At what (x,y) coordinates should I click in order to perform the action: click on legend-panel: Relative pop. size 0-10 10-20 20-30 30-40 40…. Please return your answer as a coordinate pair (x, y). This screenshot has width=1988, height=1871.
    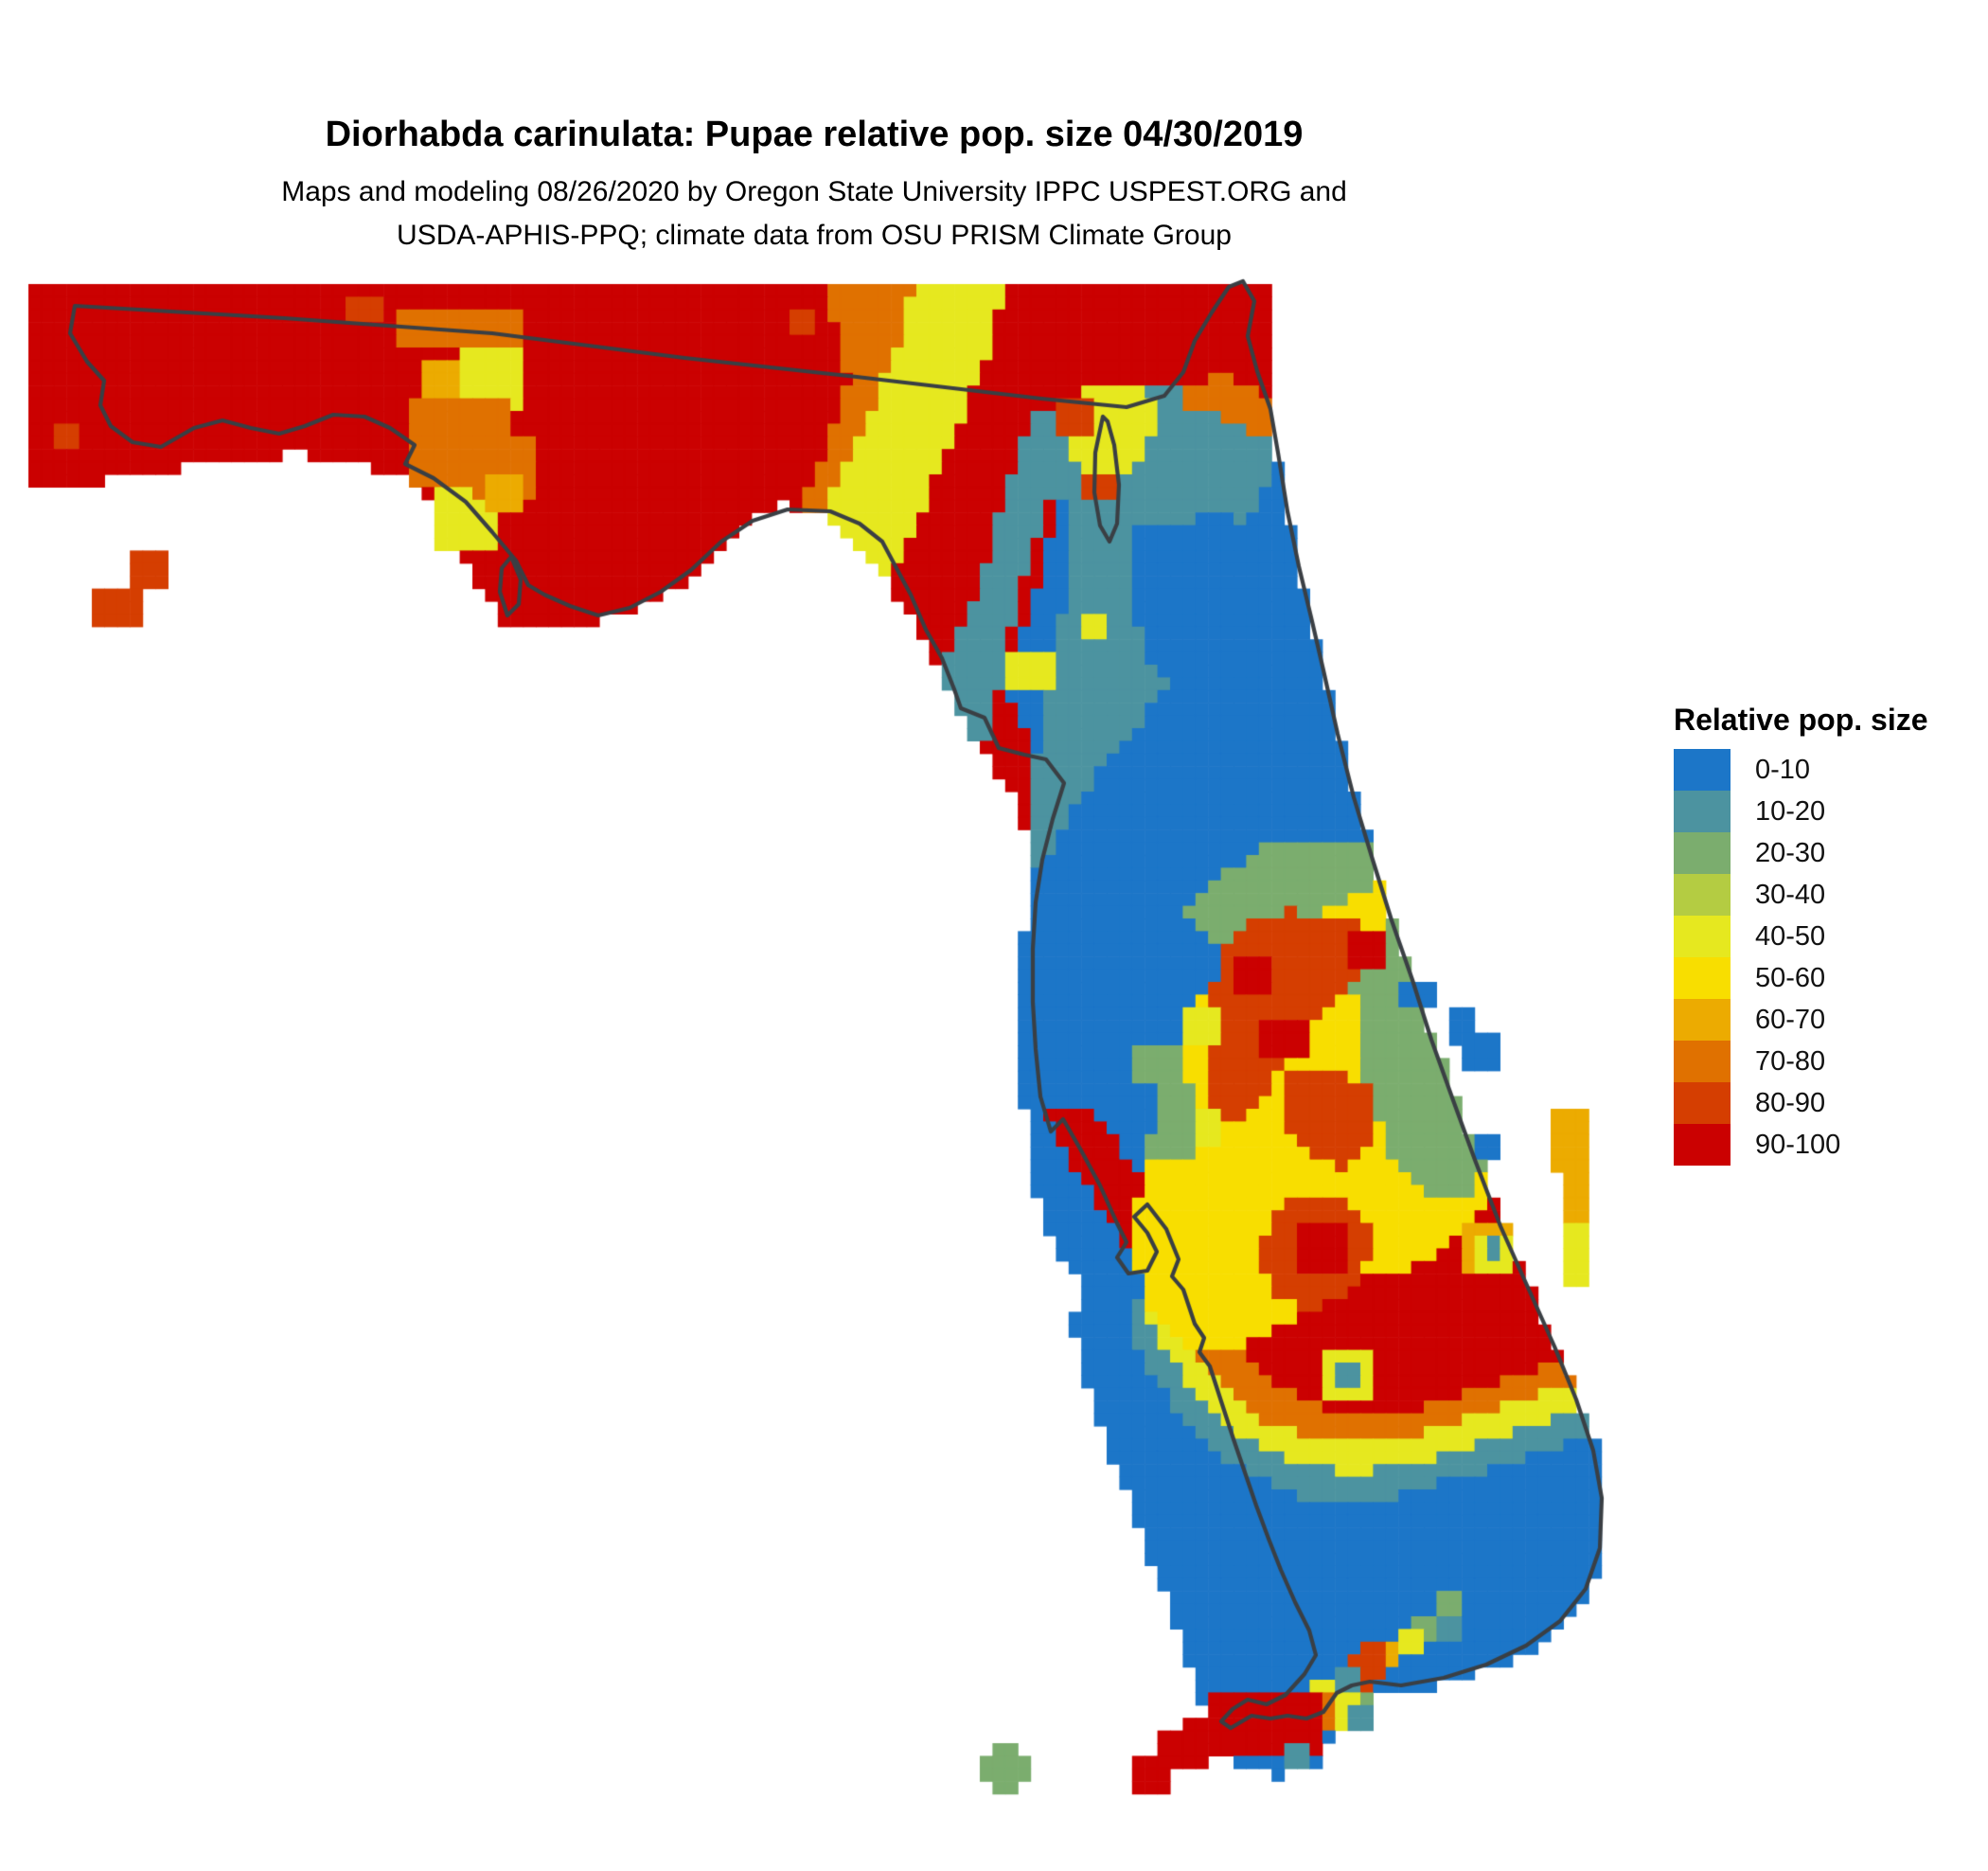
    Looking at the image, I should click on (1817, 934).